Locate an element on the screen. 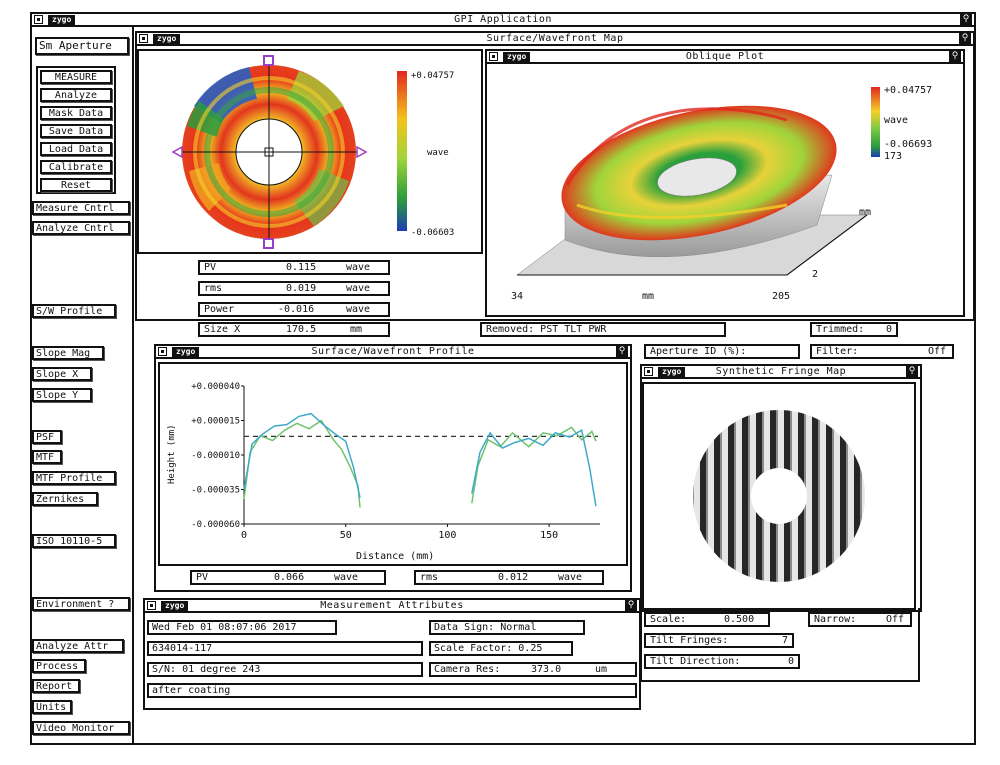 This screenshot has height=765, width=1000. mtf-button: MTF is located at coordinates (47, 457).